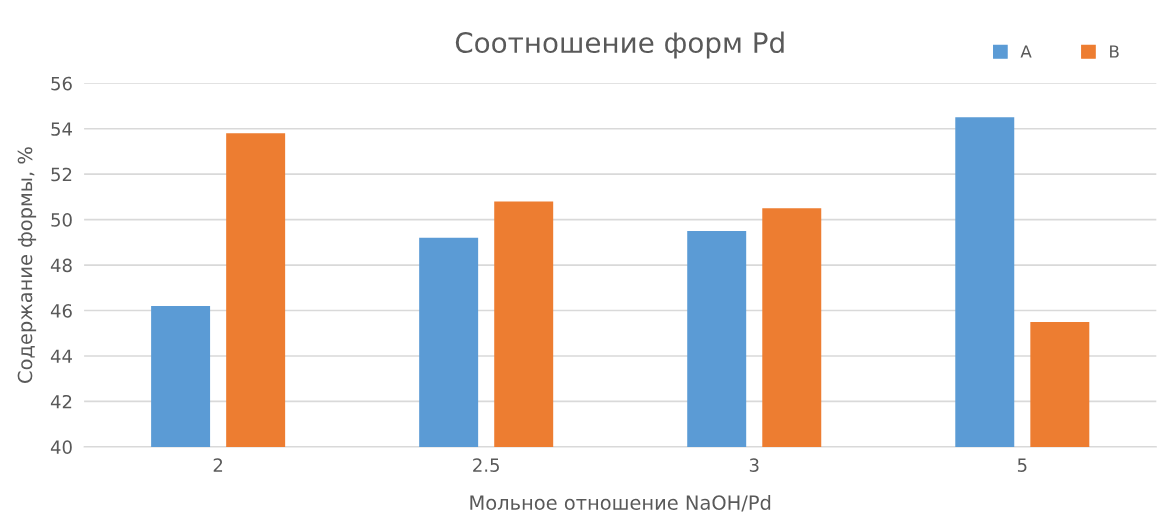 The height and width of the screenshot is (527, 1168). I want to click on x-tick-label: 2.5, so click(486, 465).